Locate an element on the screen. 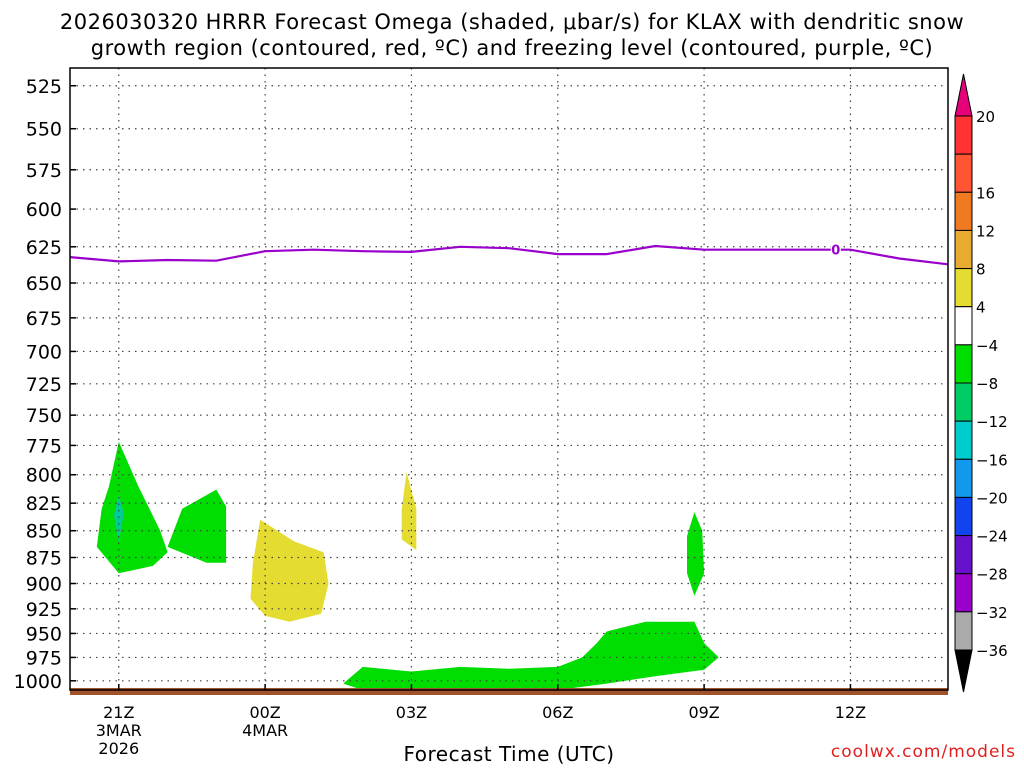 The height and width of the screenshot is (768, 1024). x-tick-line: 3MAR is located at coordinates (119, 730).